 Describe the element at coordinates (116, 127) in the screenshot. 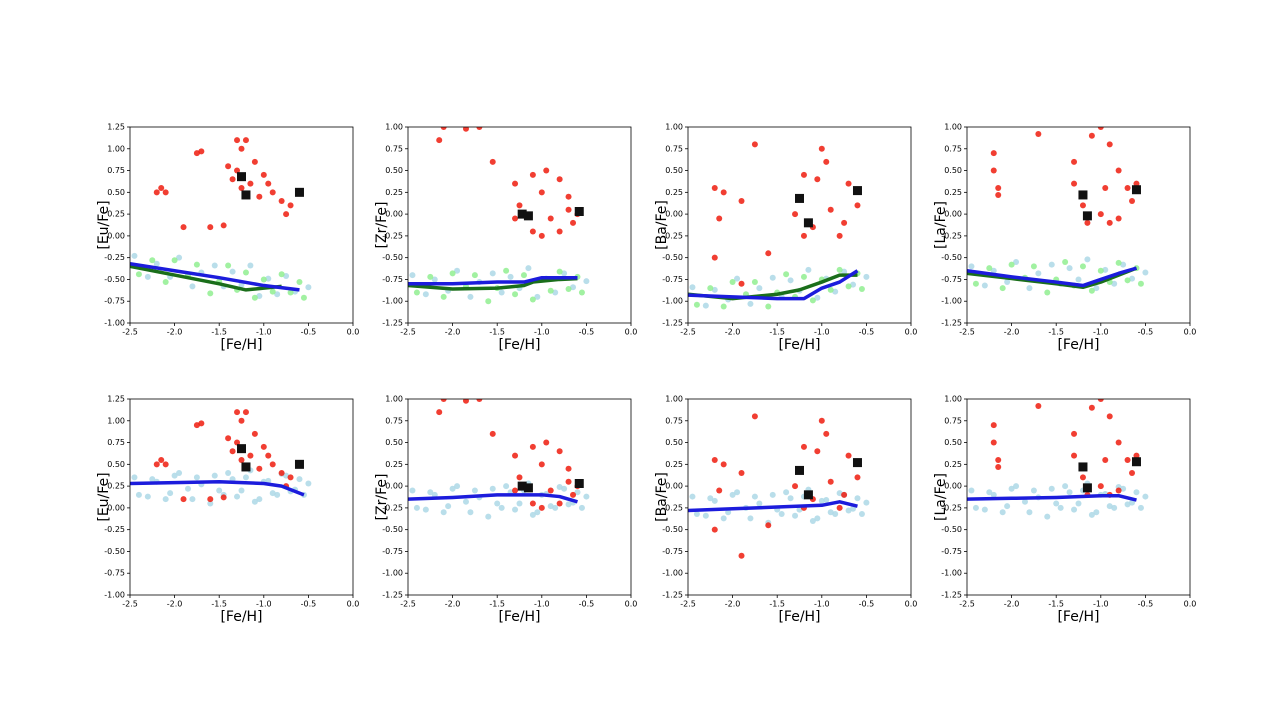

I see `y-tick-label: 1.25` at that location.